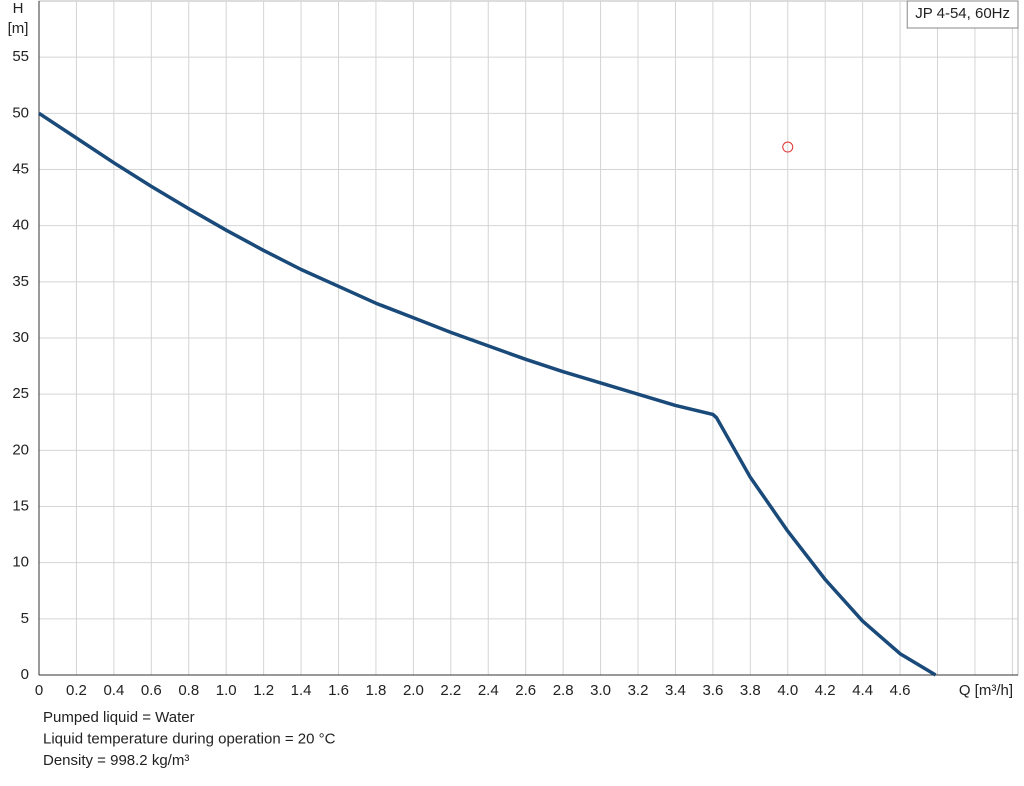  What do you see at coordinates (20, 449) in the screenshot?
I see `y-tick-label: 20` at bounding box center [20, 449].